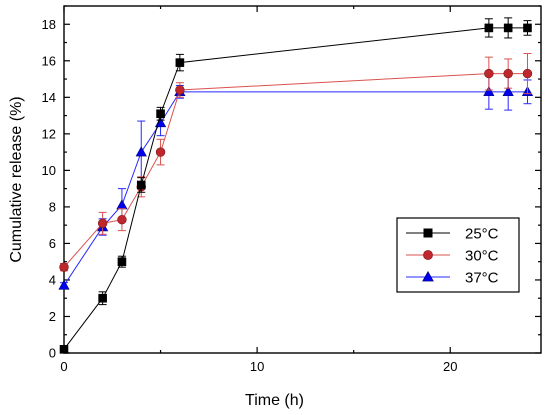 This screenshot has width=550, height=415. What do you see at coordinates (63, 366) in the screenshot?
I see `x-tick-label: 0` at bounding box center [63, 366].